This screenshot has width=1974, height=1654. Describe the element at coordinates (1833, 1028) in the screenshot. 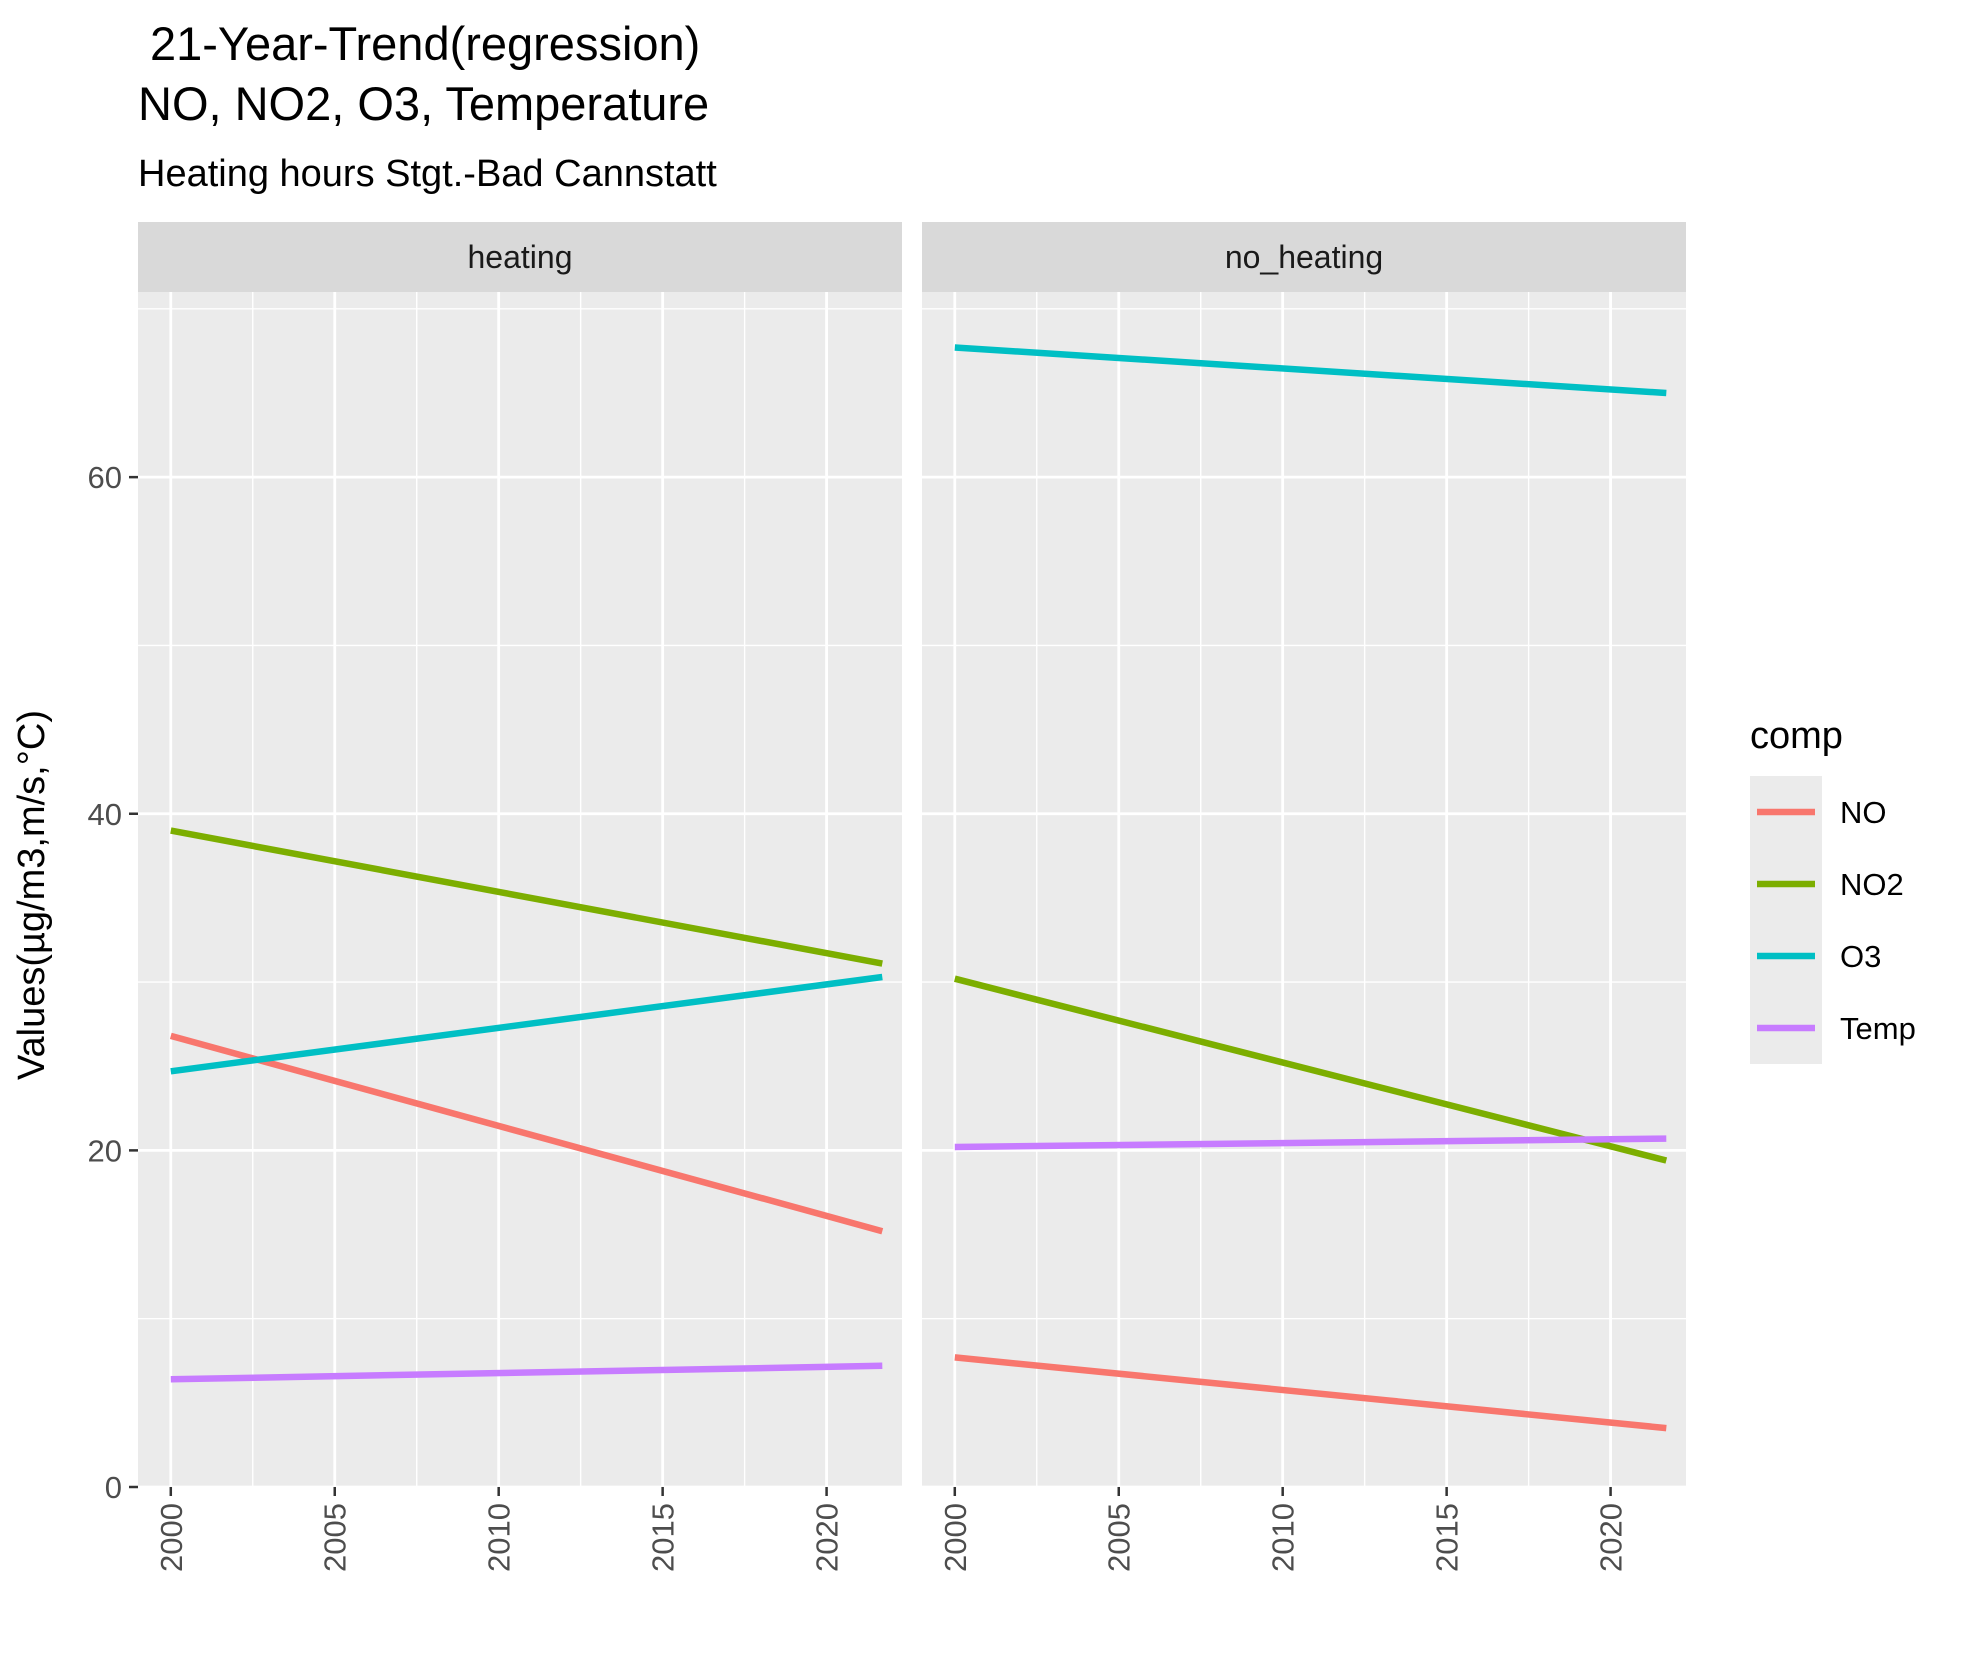

I see `legend-item-temp: Temp` at that location.